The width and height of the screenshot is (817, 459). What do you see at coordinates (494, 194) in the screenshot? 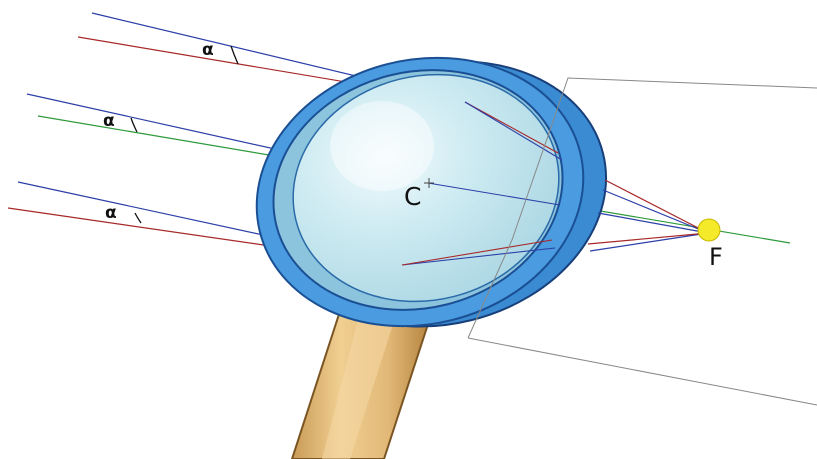
I see `middle-ray-refracted` at bounding box center [494, 194].